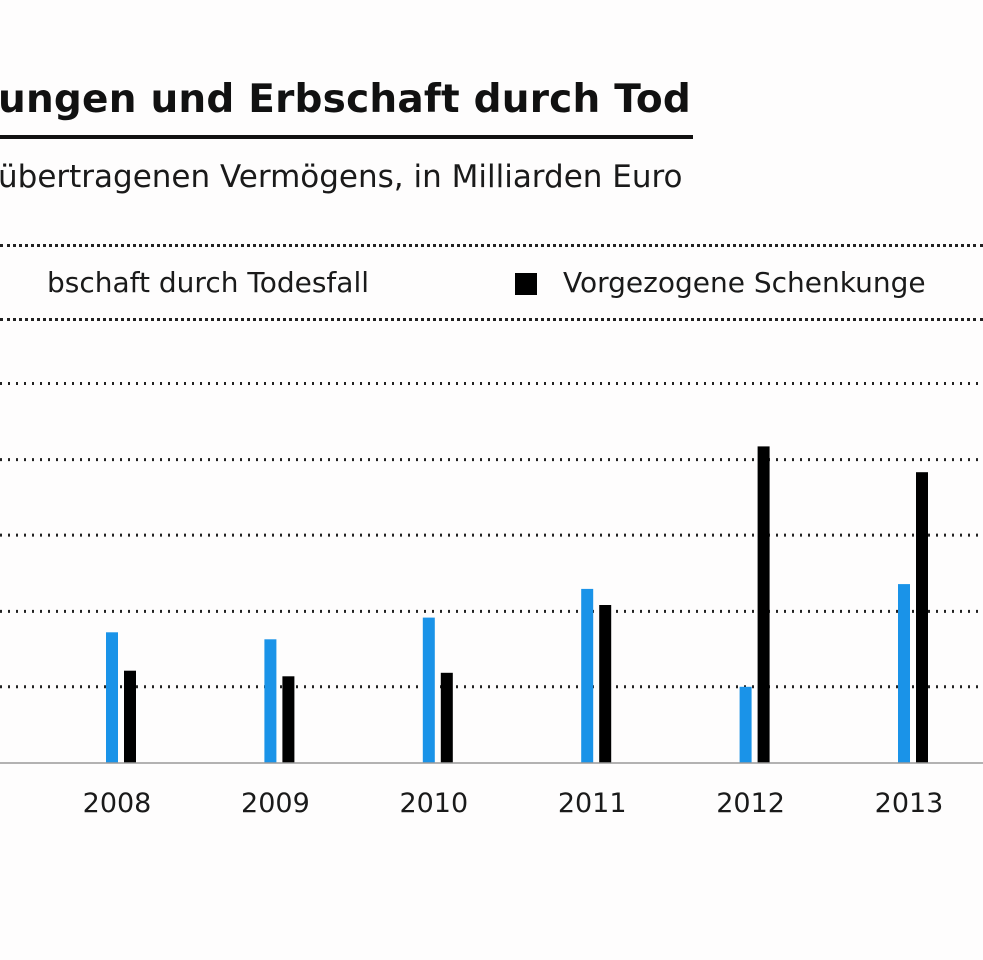  Describe the element at coordinates (513, 803) in the screenshot. I see `x-axis-ticks: 2008 2009 2010 2011 2012 2013` at that location.